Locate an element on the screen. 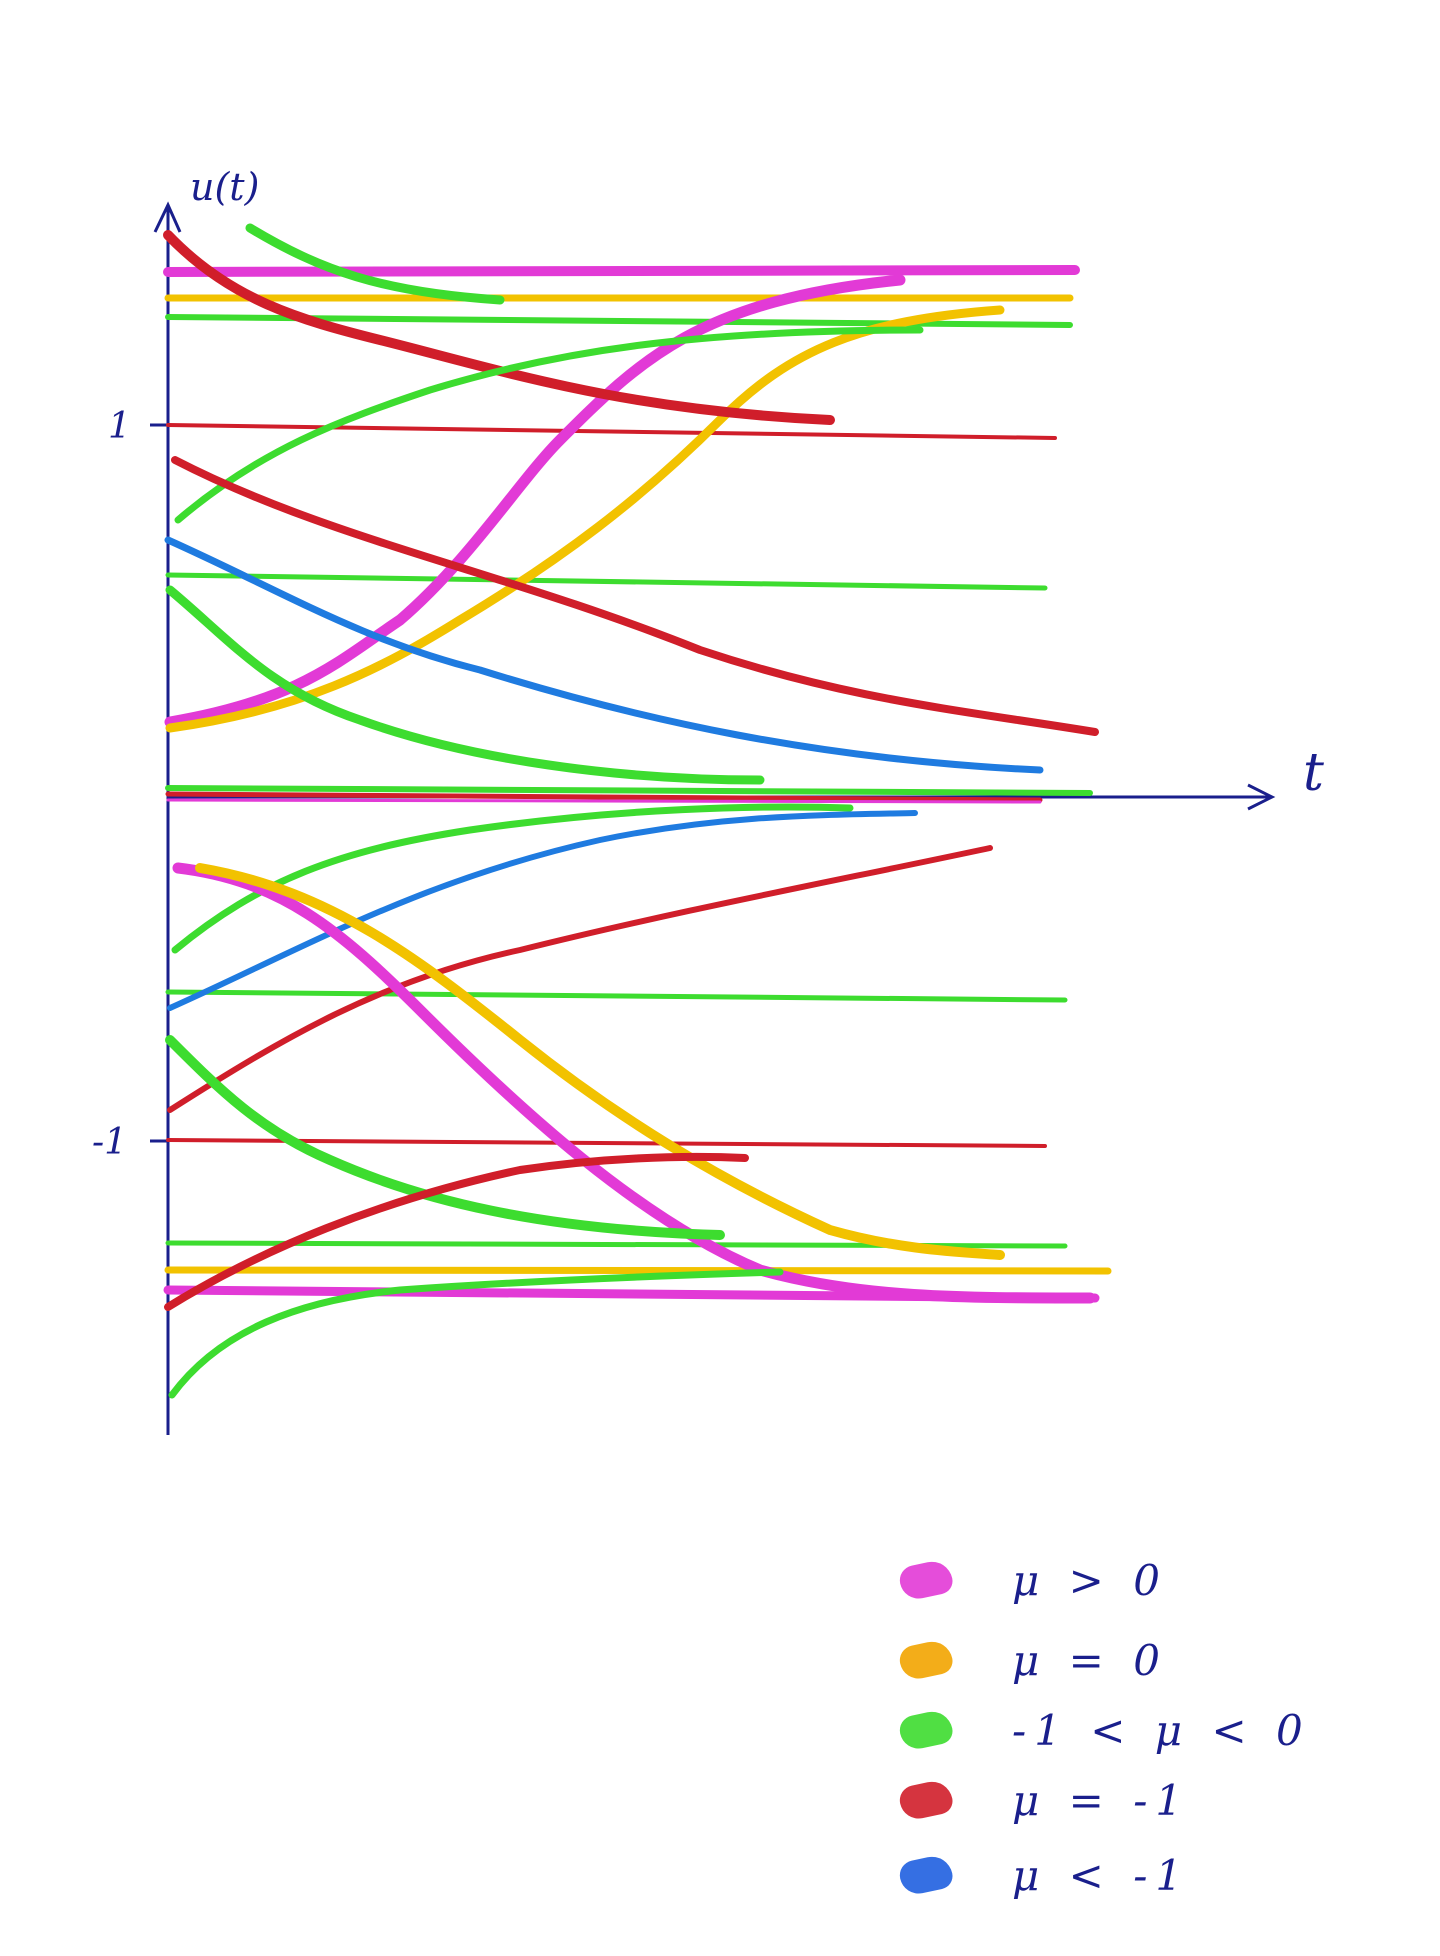 This screenshot has width=1440, height=1956. red-swatch is located at coordinates (926, 1800).